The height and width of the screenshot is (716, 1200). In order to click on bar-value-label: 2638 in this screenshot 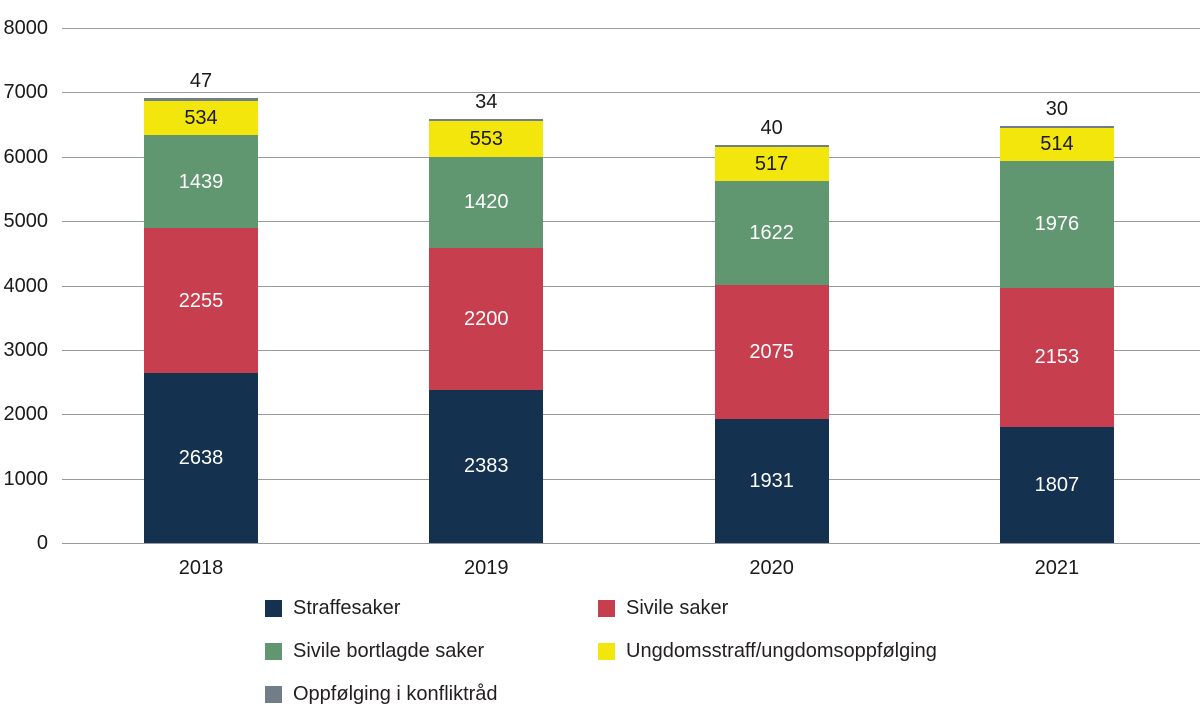, I will do `click(201, 458)`.